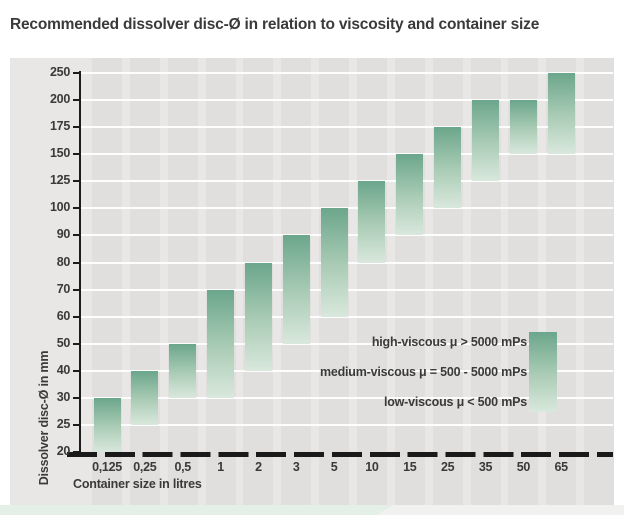  Describe the element at coordinates (145, 397) in the screenshot. I see `range-bar-0,25` at that location.